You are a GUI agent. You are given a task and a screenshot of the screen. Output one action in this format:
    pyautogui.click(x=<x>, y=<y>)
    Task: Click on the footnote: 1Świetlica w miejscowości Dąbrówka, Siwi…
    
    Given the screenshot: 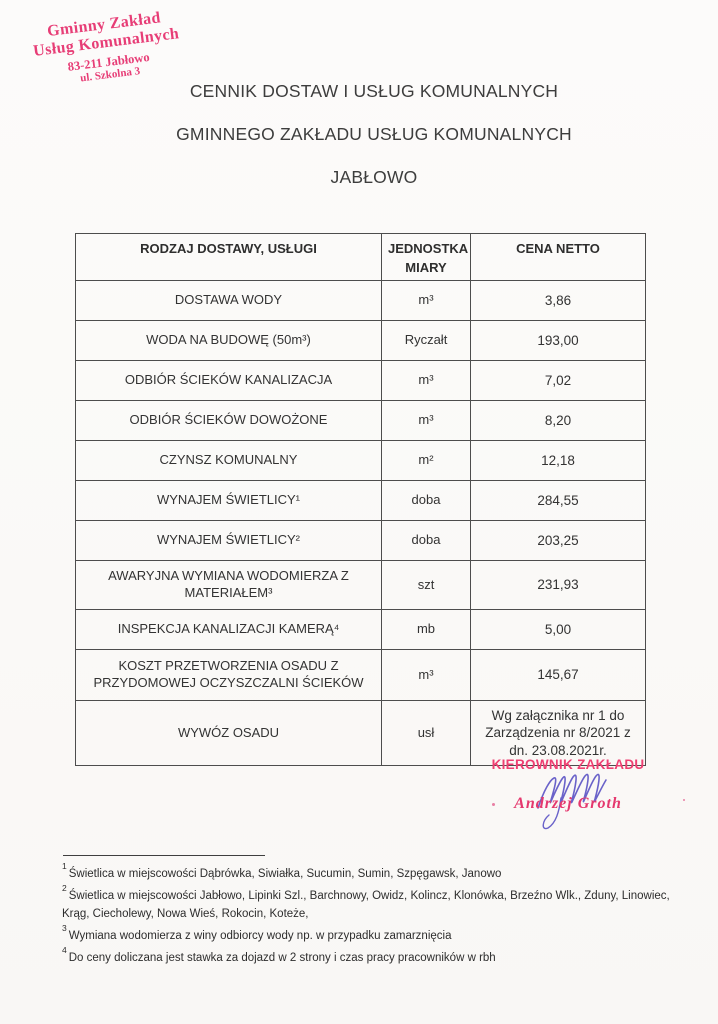 What is the action you would take?
    pyautogui.click(x=369, y=872)
    